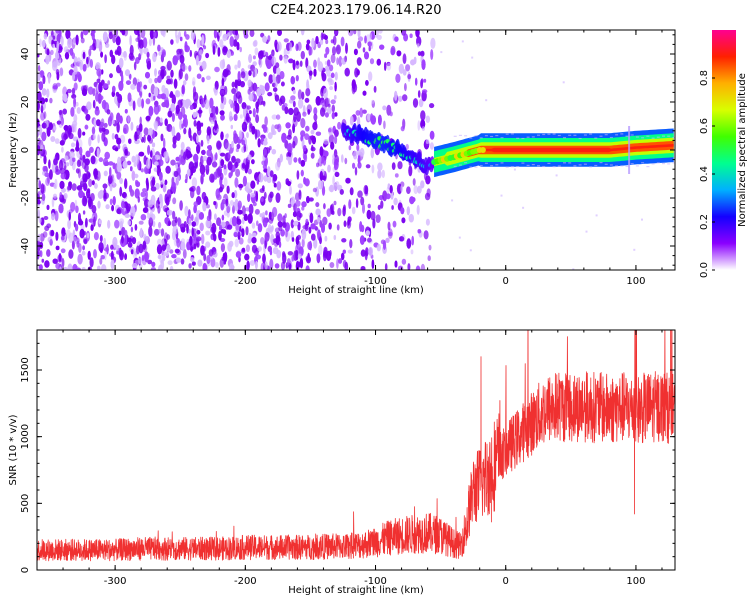  Describe the element at coordinates (25, 436) in the screenshot. I see `y-tick-label: 1000` at that location.